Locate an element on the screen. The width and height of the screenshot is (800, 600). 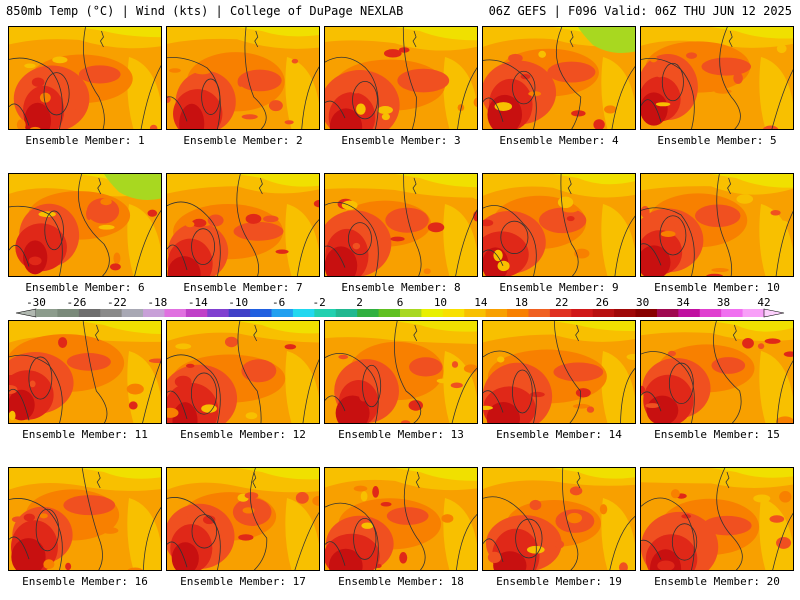
colorbar-tick-label: -22 is located at coordinates (117, 302).